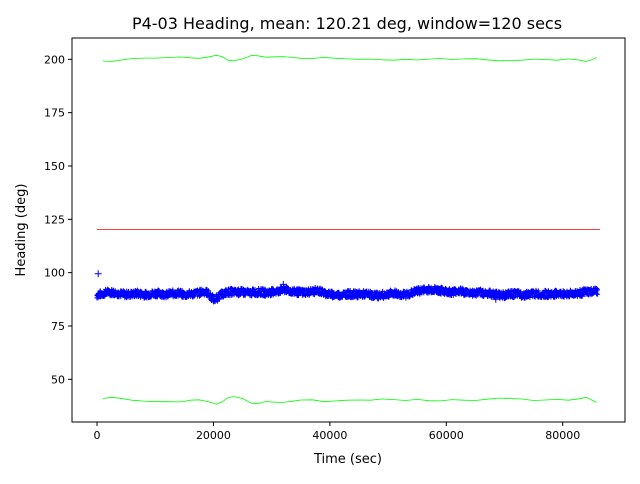 This screenshot has width=640, height=484. I want to click on y-axis-label: Heading (deg), so click(21, 230).